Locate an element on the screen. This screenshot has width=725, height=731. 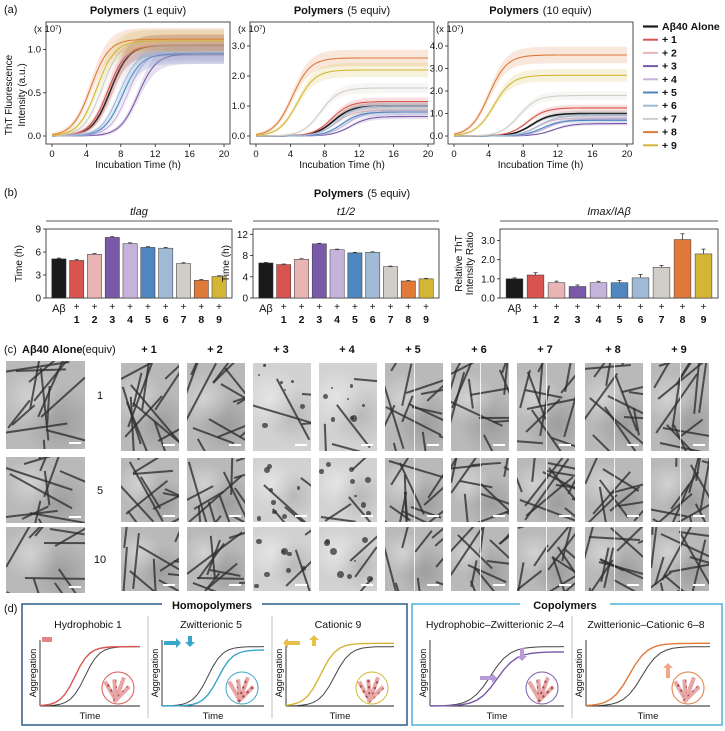
title-rest: (5 equiv) is located at coordinates (368, 11).